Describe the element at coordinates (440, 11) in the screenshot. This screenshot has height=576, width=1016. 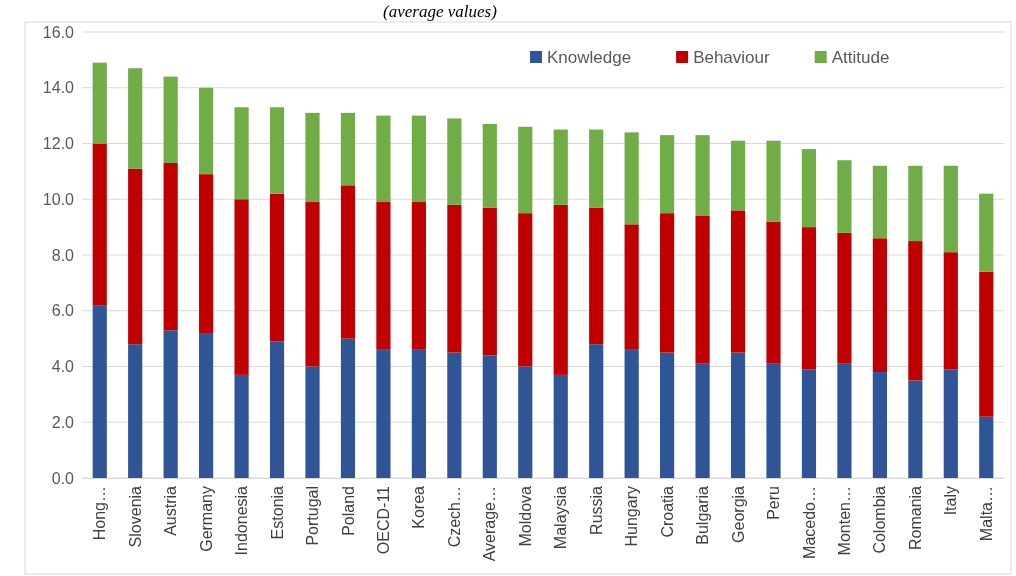
I see `chart-subtitle: (average values)` at that location.